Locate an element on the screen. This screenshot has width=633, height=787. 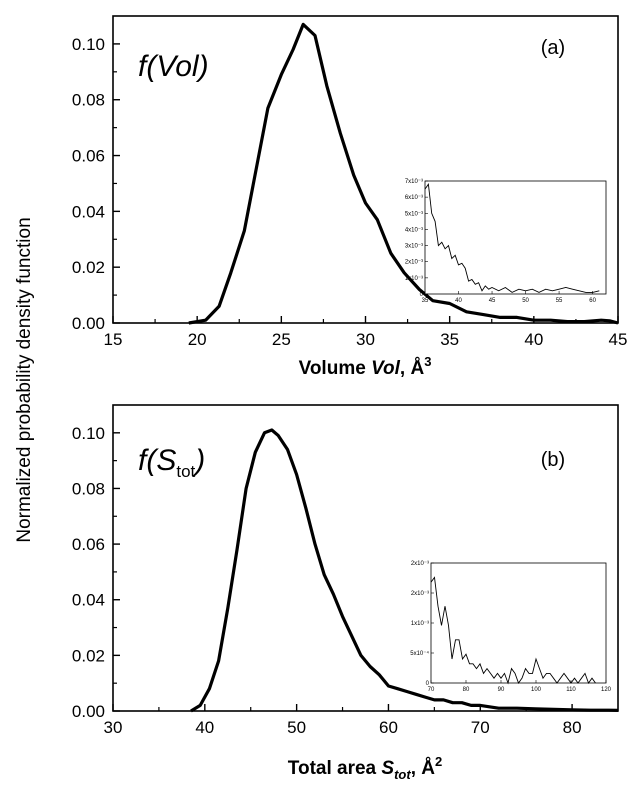
x-tick-label: 80 is located at coordinates (572, 727).